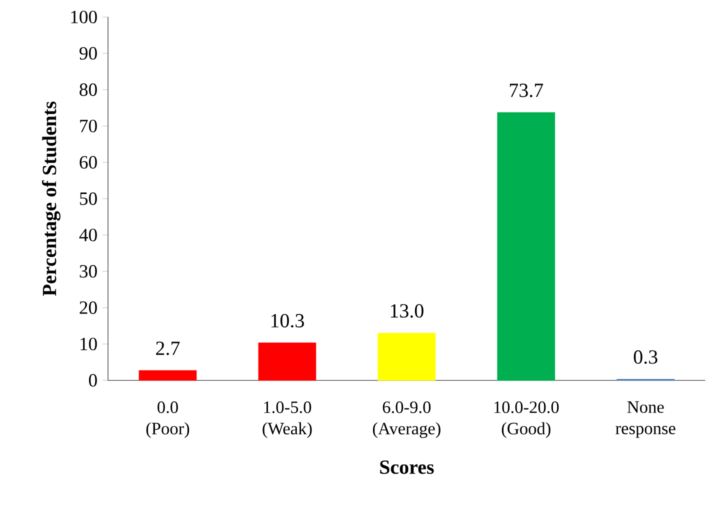 The image size is (712, 519). What do you see at coordinates (406, 419) in the screenshot?
I see `x-tick-label: 6.0-9.0 (Average)` at bounding box center [406, 419].